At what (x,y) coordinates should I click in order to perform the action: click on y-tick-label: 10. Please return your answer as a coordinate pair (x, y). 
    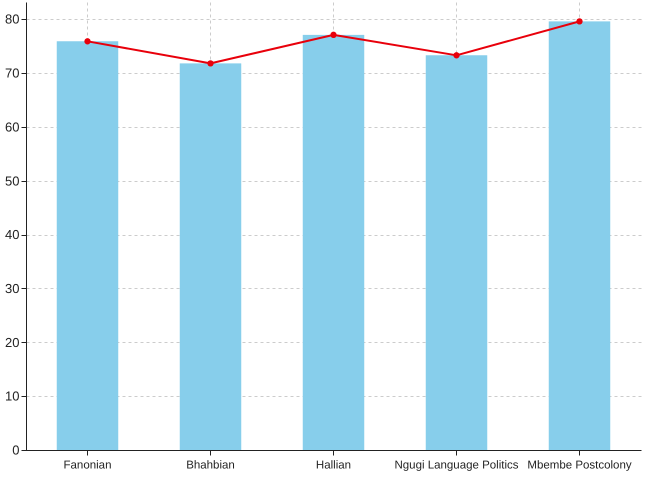
    Looking at the image, I should click on (12, 396).